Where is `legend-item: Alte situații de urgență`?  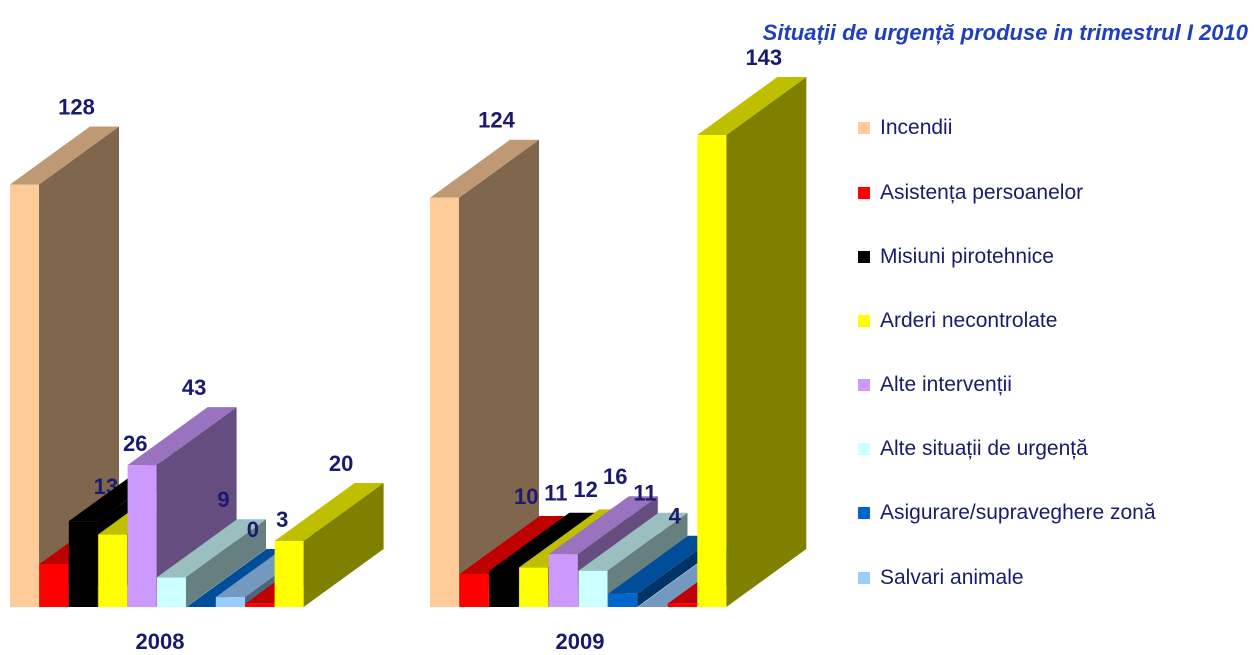
legend-item: Alte situații de urgență is located at coordinates (1019, 449).